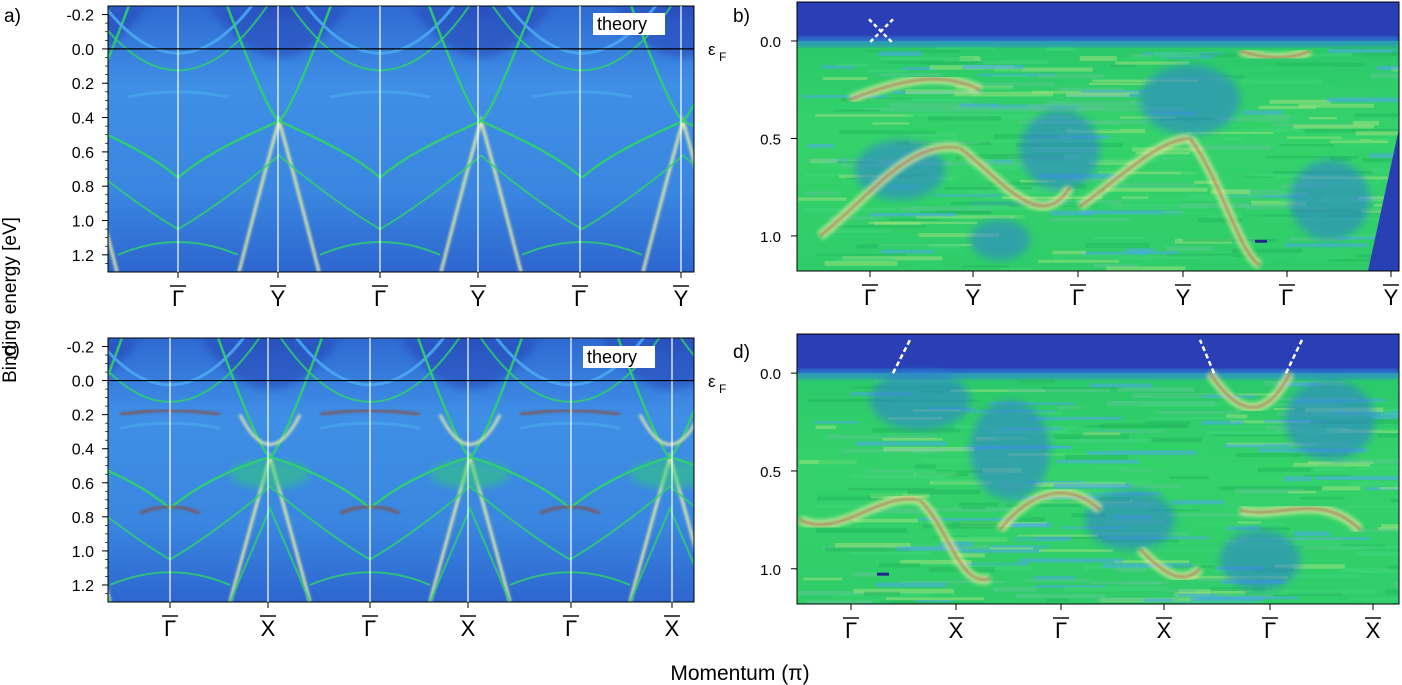 Image resolution: width=1402 pixels, height=685 pixels. I want to click on panel-label: d), so click(741, 352).